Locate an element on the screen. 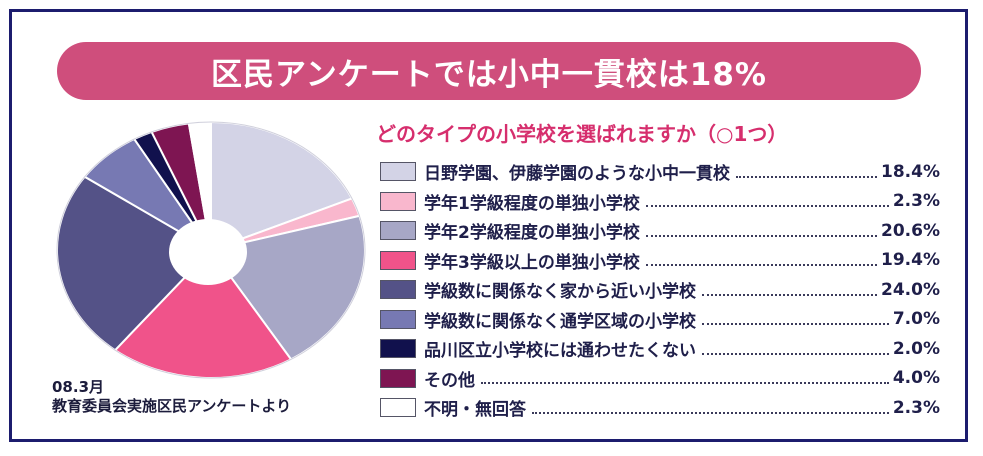 The image size is (983, 456). survey-source: 教育委員会実施区民アンケートより is located at coordinates (172, 406).